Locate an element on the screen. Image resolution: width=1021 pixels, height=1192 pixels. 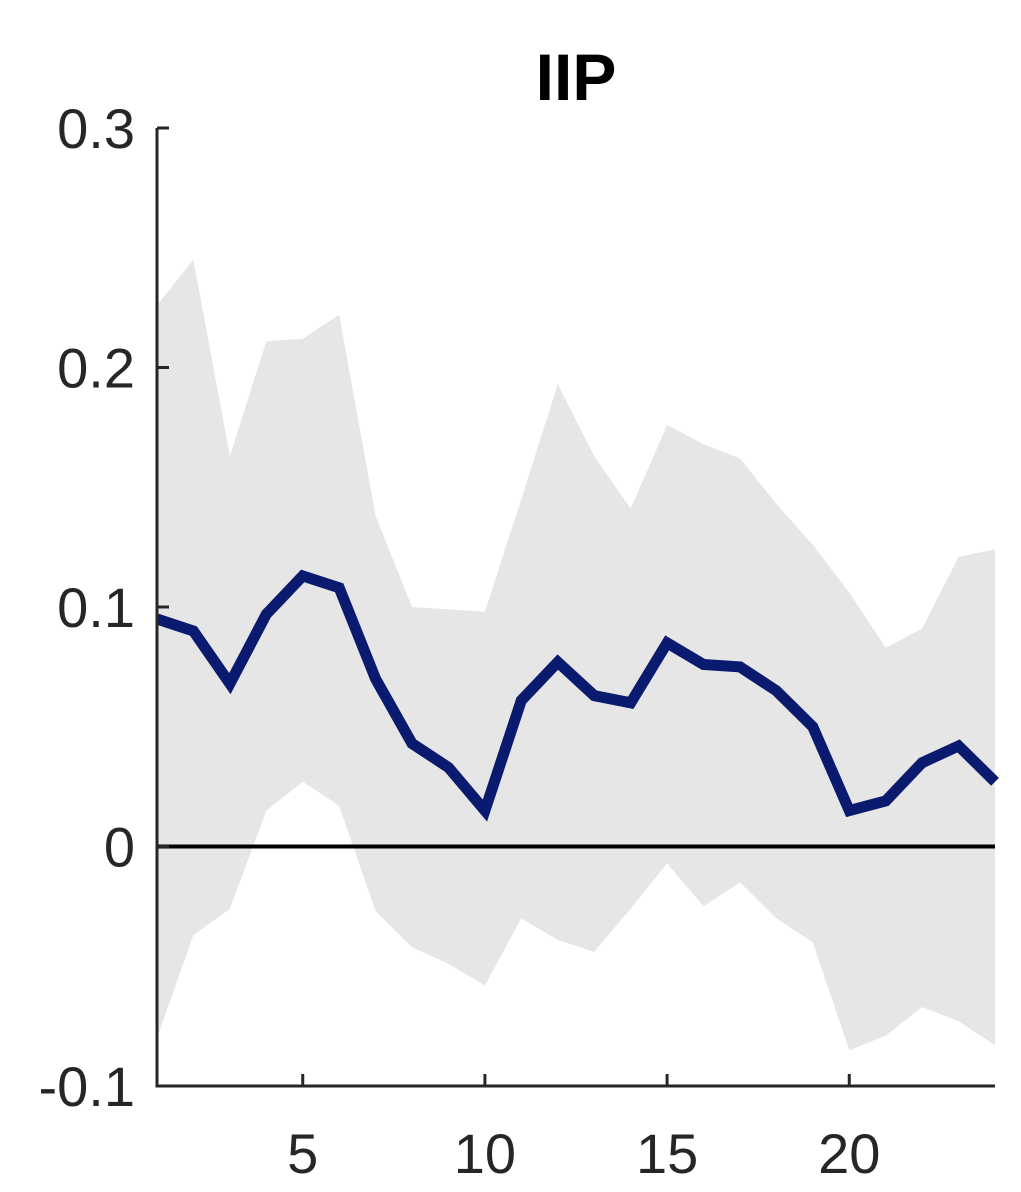
x-tick-label: 15 is located at coordinates (667, 1153).